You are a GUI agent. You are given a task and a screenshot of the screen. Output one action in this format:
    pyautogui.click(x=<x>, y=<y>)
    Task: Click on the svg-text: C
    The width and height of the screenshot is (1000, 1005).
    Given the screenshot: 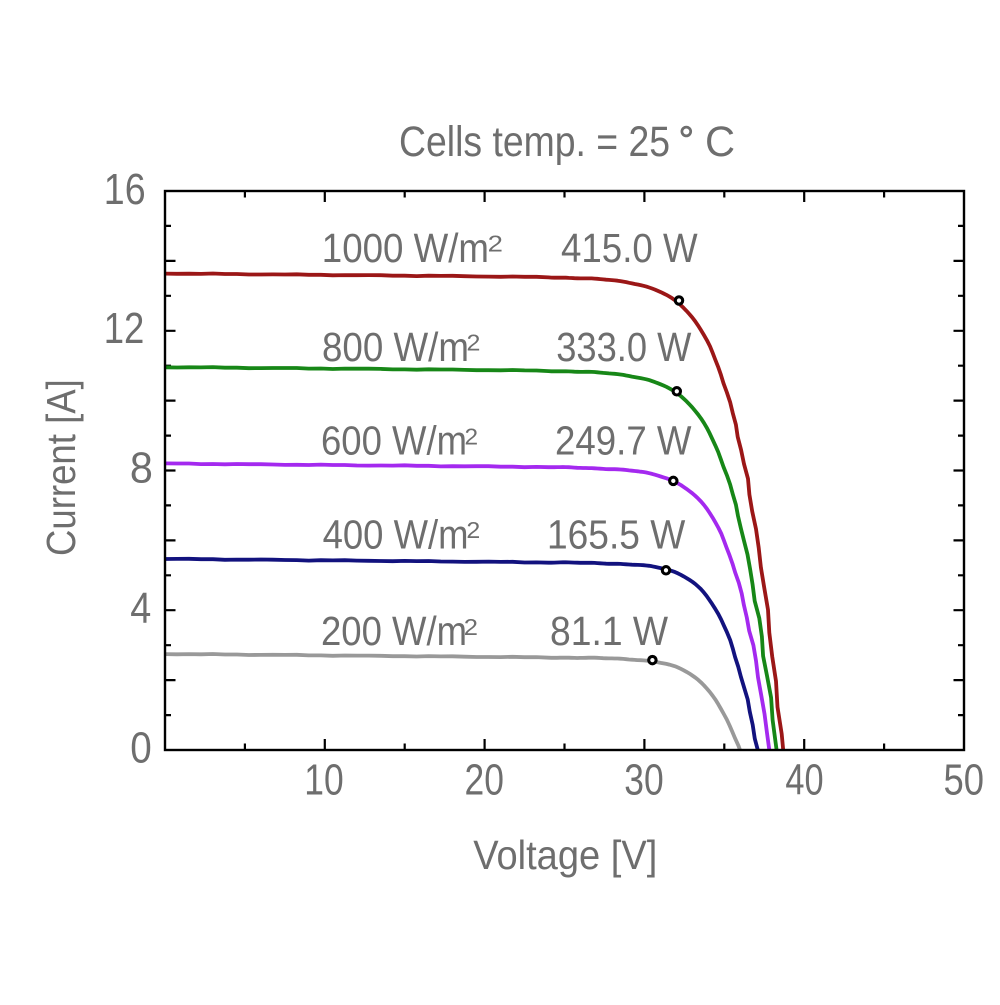 What is the action you would take?
    pyautogui.click(x=720, y=142)
    